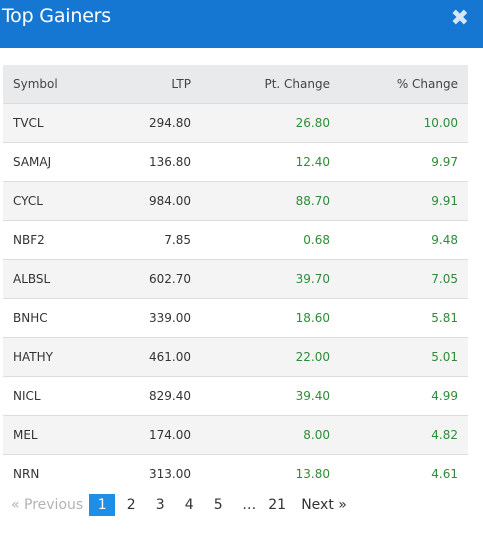 The image size is (483, 541). What do you see at coordinates (404, 356) in the screenshot?
I see `cell-pct-change: 5.01` at bounding box center [404, 356].